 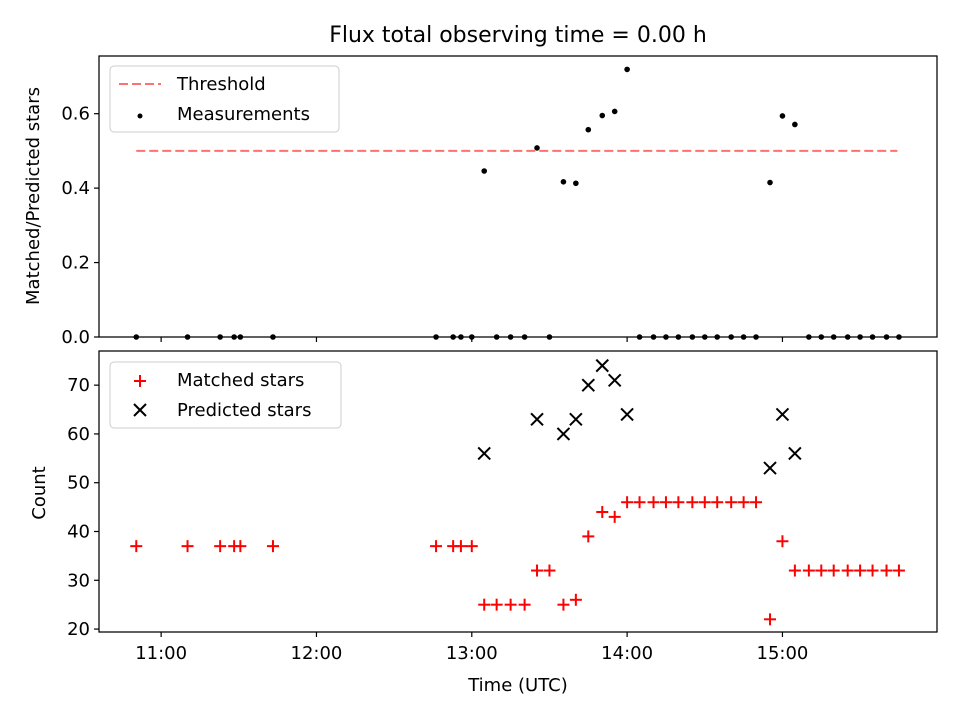 I want to click on ratio-legend-box, so click(x=224, y=99).